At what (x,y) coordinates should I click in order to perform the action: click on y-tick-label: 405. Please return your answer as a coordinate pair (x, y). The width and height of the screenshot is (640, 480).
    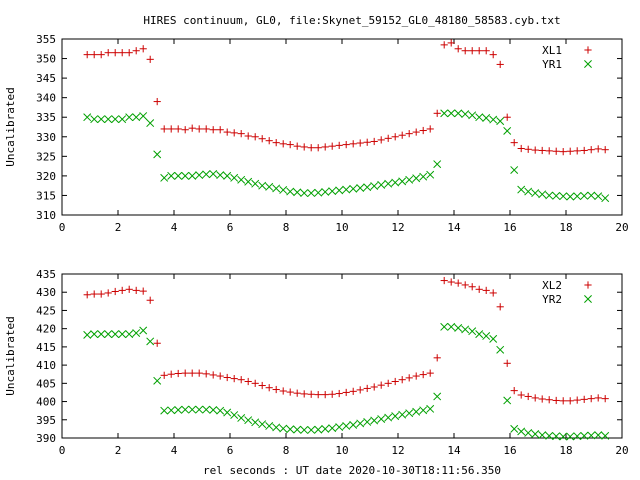
    Looking at the image, I should click on (46, 383).